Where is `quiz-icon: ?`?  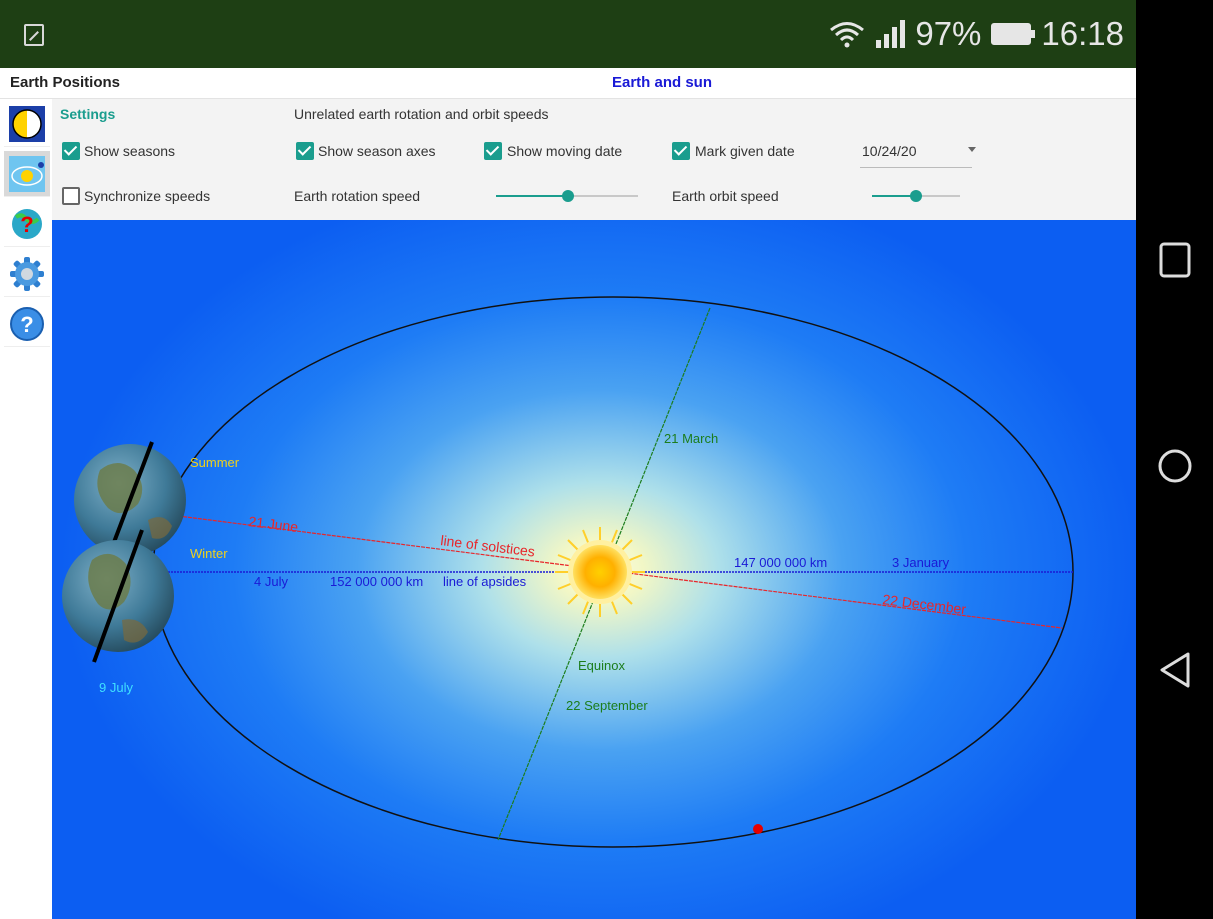
quiz-icon: ? is located at coordinates (27, 223).